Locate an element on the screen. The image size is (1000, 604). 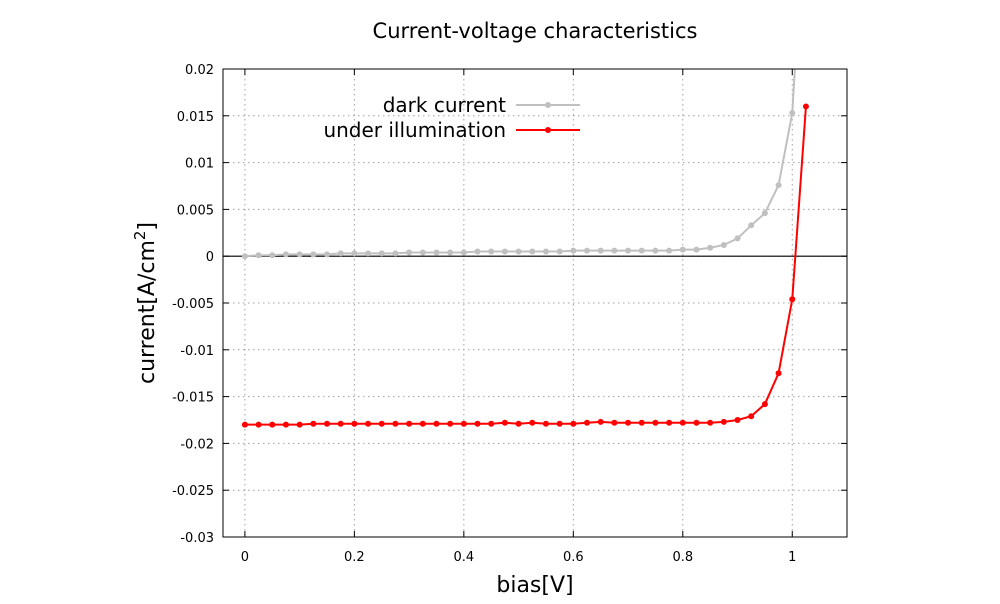
y-tick-label: -0.025 is located at coordinates (193, 491).